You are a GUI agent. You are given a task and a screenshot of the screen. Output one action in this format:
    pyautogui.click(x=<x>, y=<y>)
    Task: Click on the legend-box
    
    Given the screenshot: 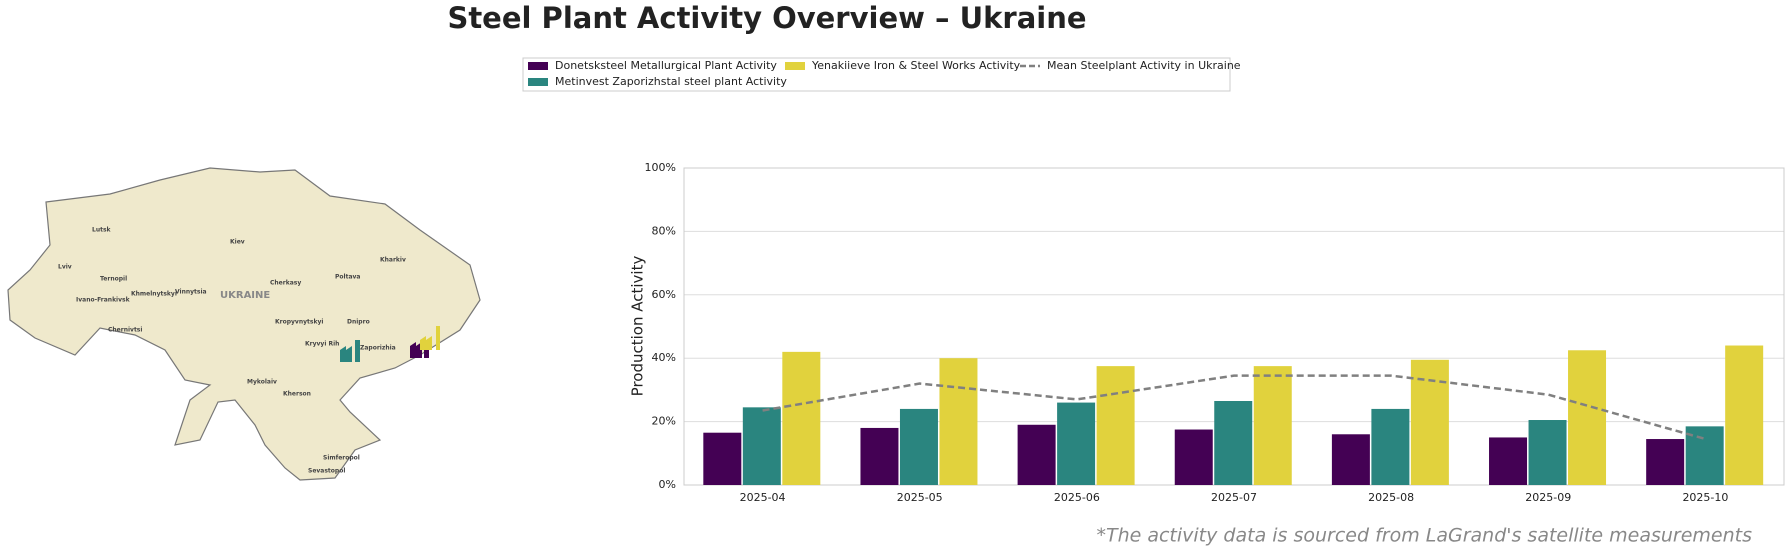 What is the action you would take?
    pyautogui.click(x=876, y=74)
    